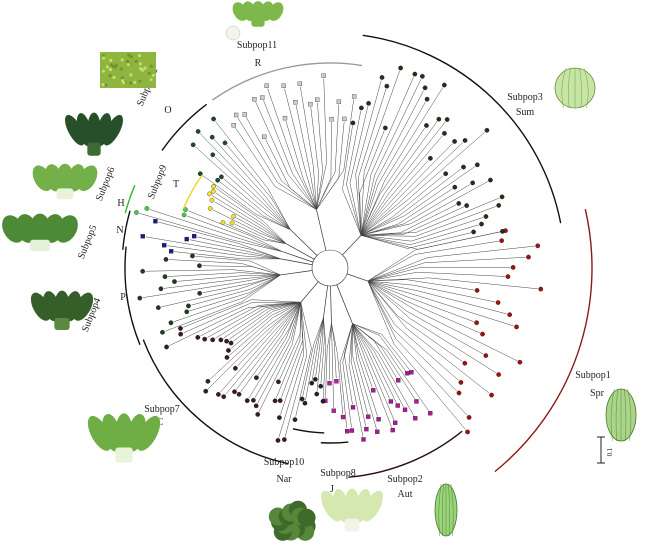  I want to click on leafy-green-icon, so click(62, 310).